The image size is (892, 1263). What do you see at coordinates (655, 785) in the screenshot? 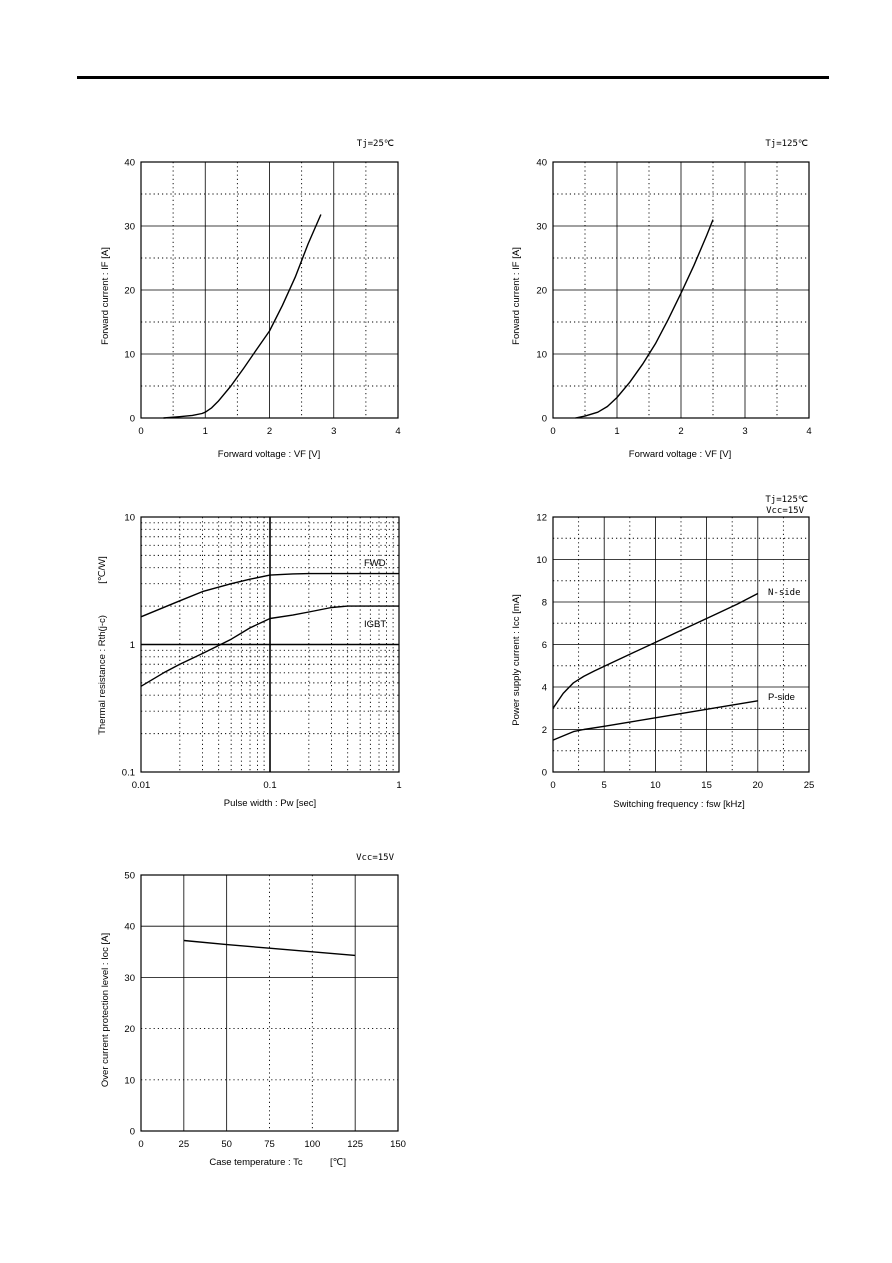
I see `x-tick-label: 10` at bounding box center [655, 785].